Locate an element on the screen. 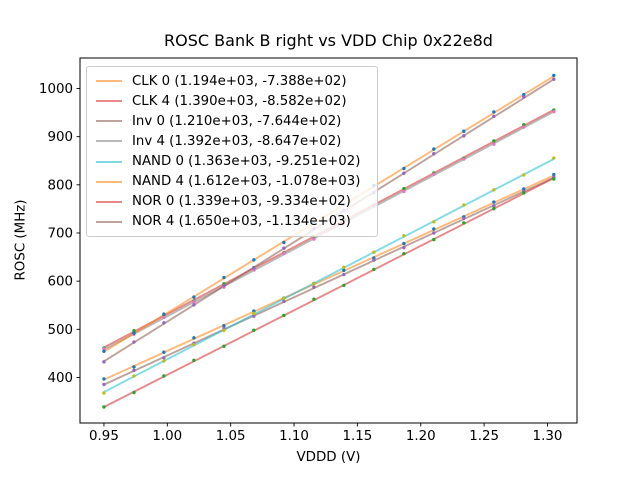  x-tick-label: 1.15 is located at coordinates (357, 436).